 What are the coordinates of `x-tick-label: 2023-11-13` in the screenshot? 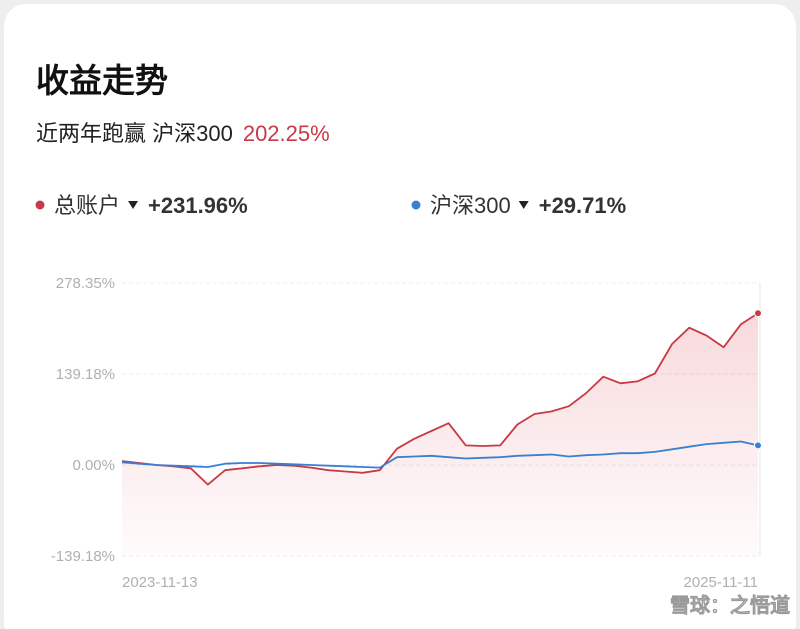 It's located at (160, 582).